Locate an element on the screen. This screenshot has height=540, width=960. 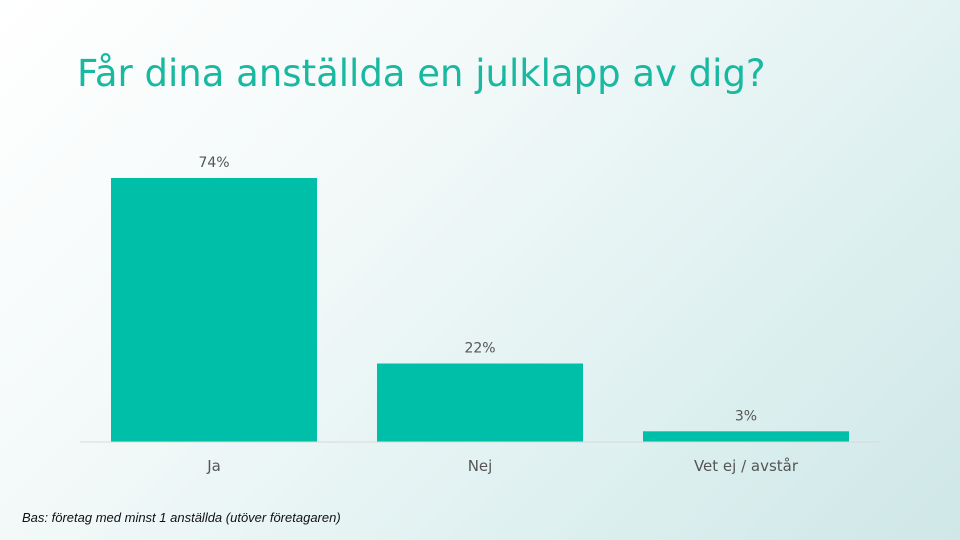
bar-value-label: 74% is located at coordinates (213, 163).